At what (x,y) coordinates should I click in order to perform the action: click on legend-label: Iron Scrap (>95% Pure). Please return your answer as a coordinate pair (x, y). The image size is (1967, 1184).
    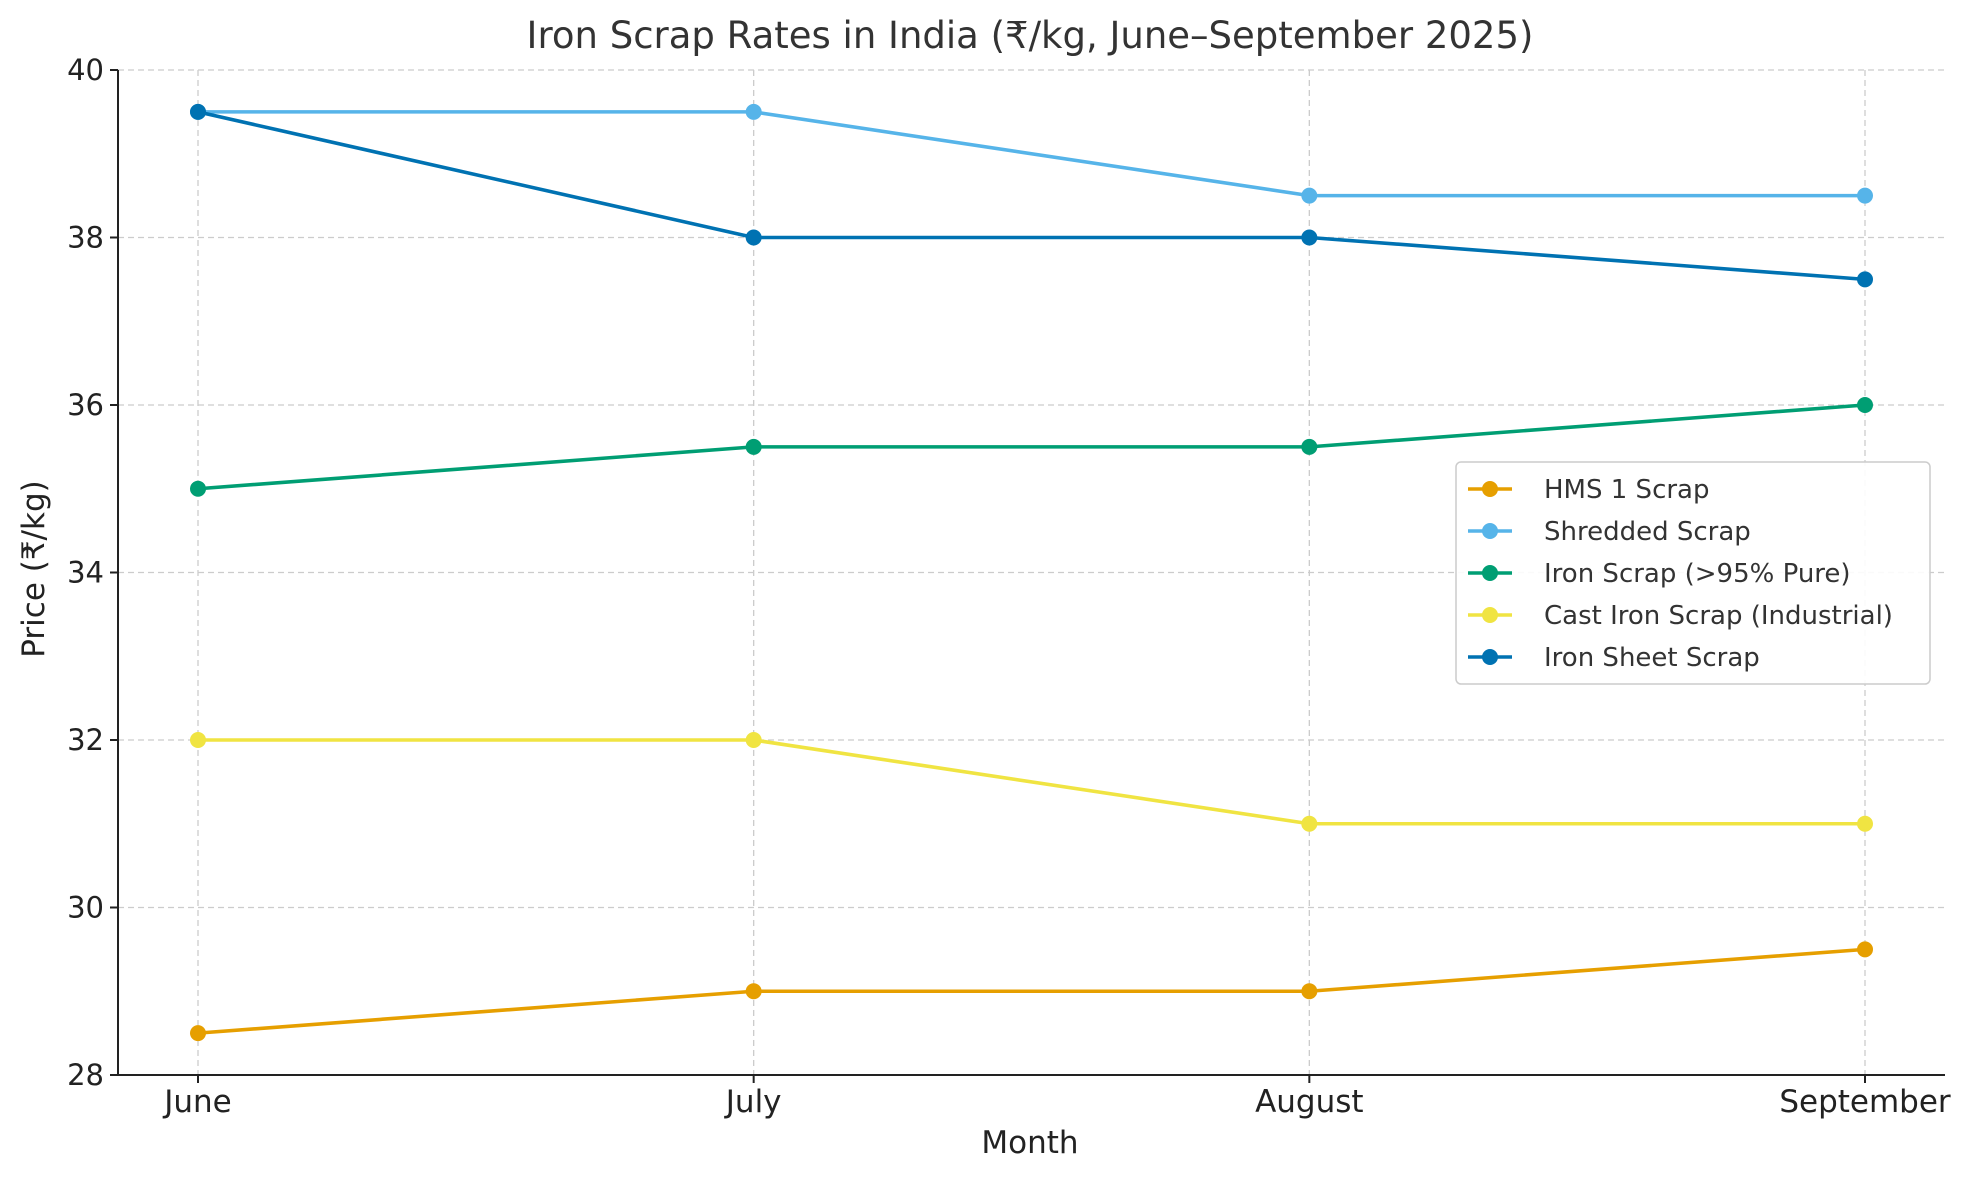
    Looking at the image, I should click on (1697, 574).